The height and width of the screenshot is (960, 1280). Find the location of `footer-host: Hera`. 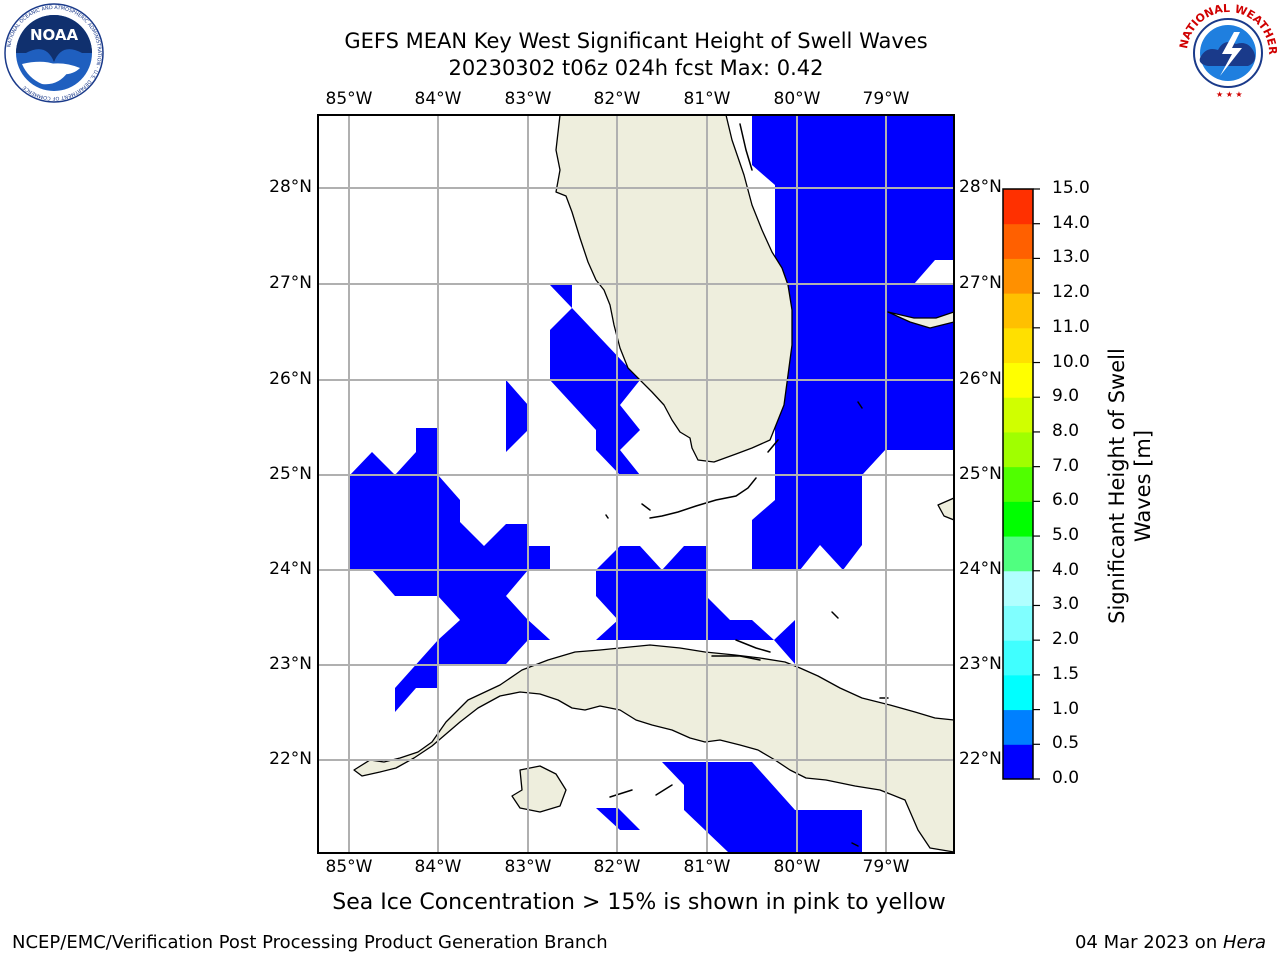

footer-host: Hera is located at coordinates (1244, 942).